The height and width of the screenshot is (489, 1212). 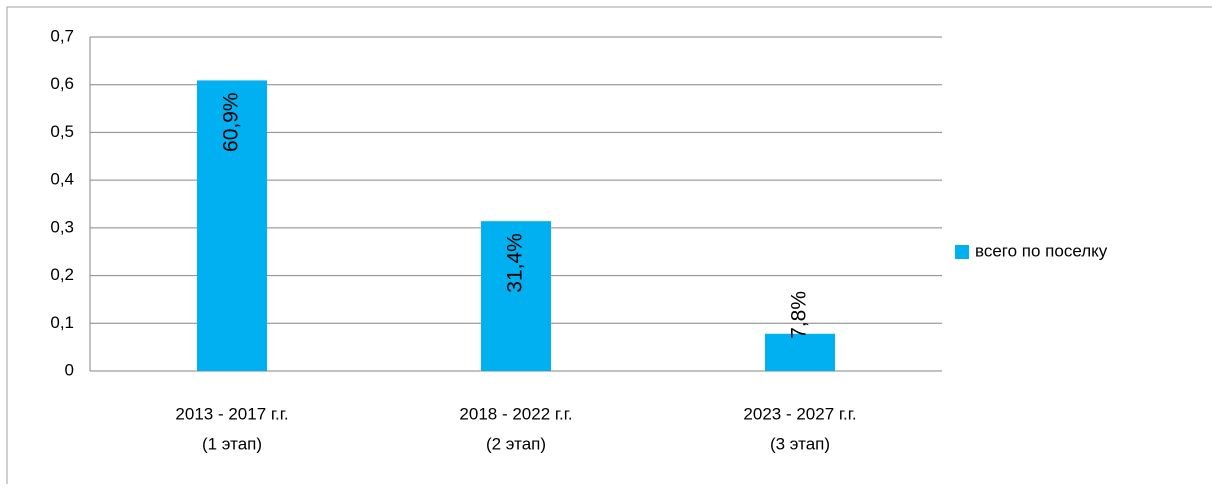 I want to click on y-tick-label: 0,6, so click(x=62, y=83).